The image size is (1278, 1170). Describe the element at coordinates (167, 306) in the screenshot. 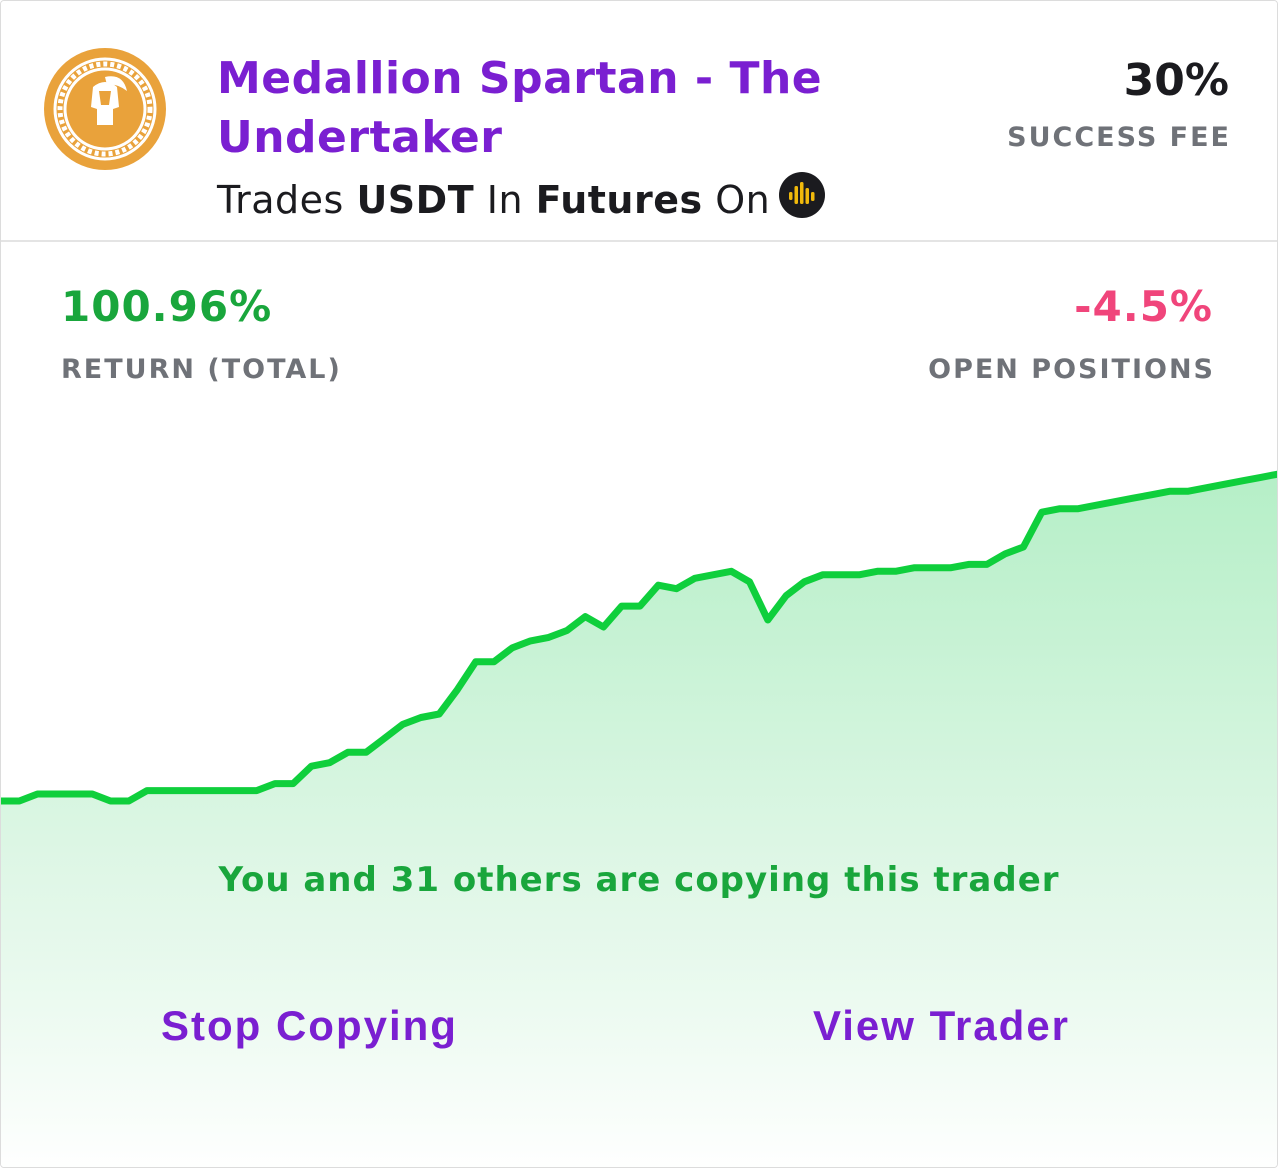

I see `total-return-value: 100.96%` at that location.